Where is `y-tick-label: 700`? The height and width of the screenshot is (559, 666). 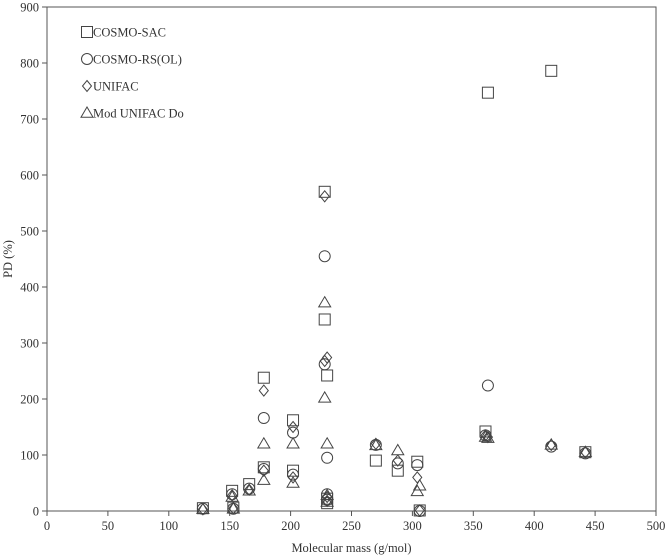
y-tick-label: 700 is located at coordinates (29, 120).